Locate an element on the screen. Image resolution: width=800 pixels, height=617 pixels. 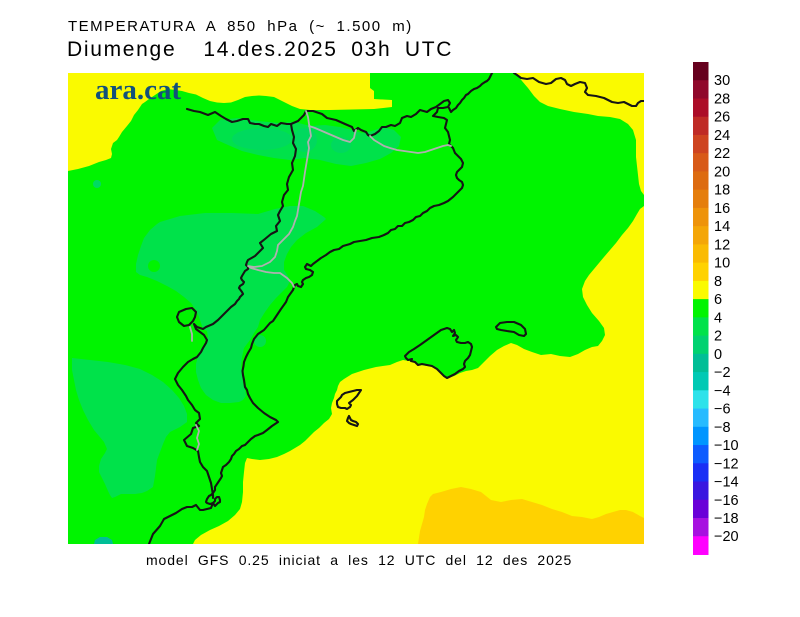
svg-text: 8 is located at coordinates (718, 282).